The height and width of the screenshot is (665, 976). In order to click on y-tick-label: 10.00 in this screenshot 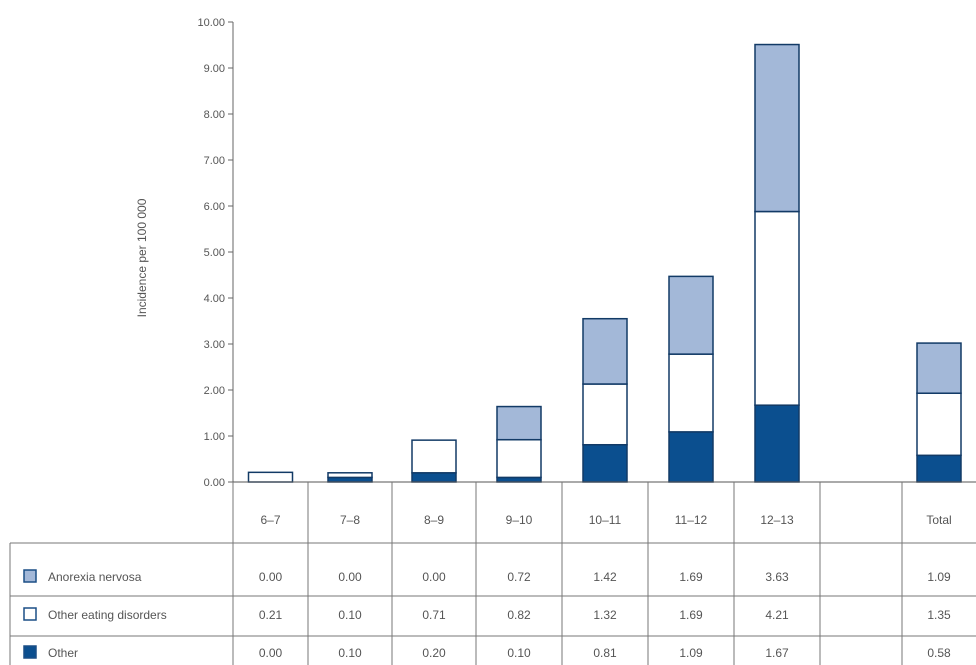, I will do `click(211, 23)`.